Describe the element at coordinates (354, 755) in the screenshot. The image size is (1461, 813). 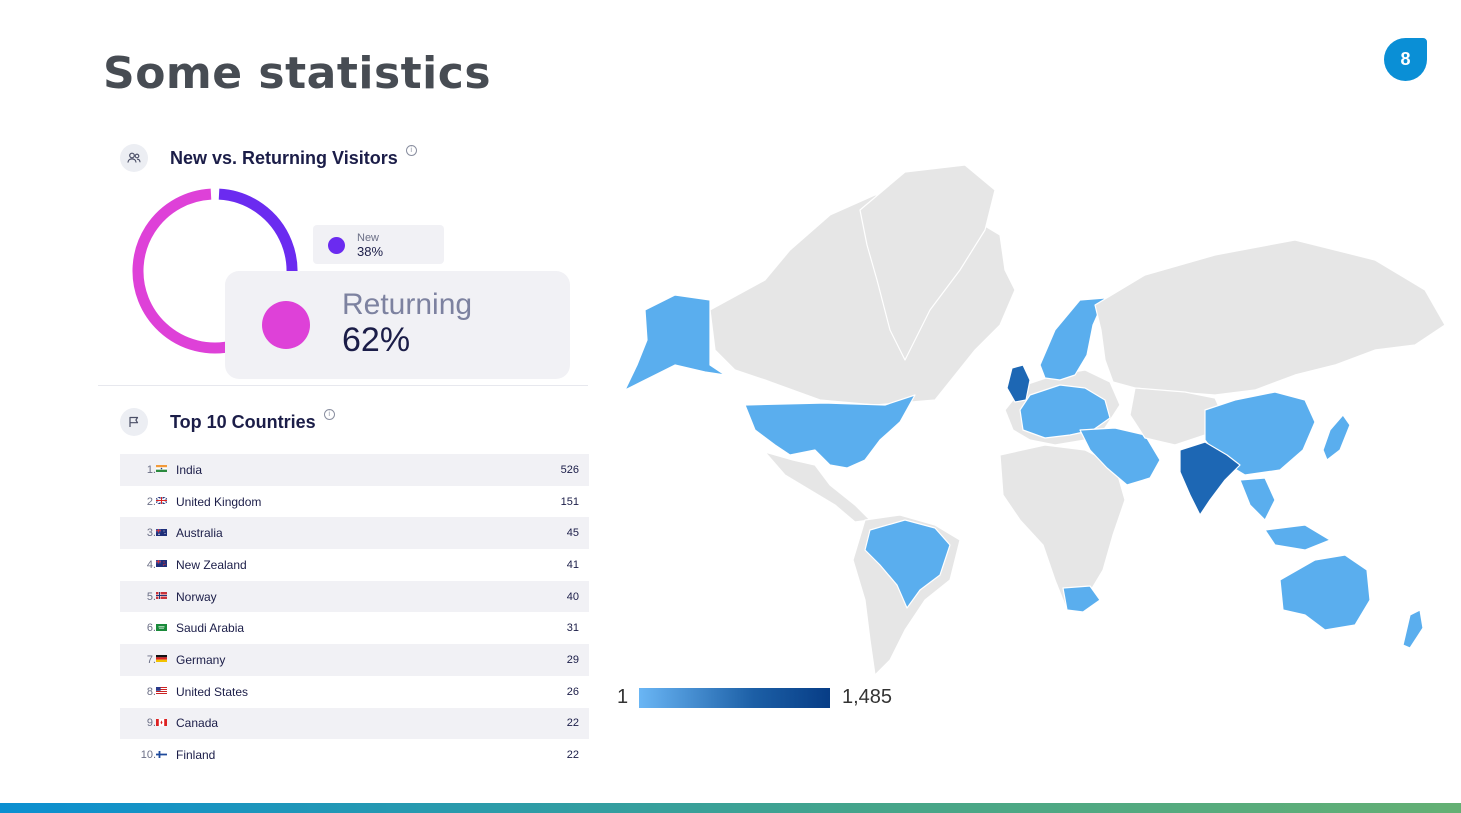
I see `table-row: 10. Finland 22` at that location.